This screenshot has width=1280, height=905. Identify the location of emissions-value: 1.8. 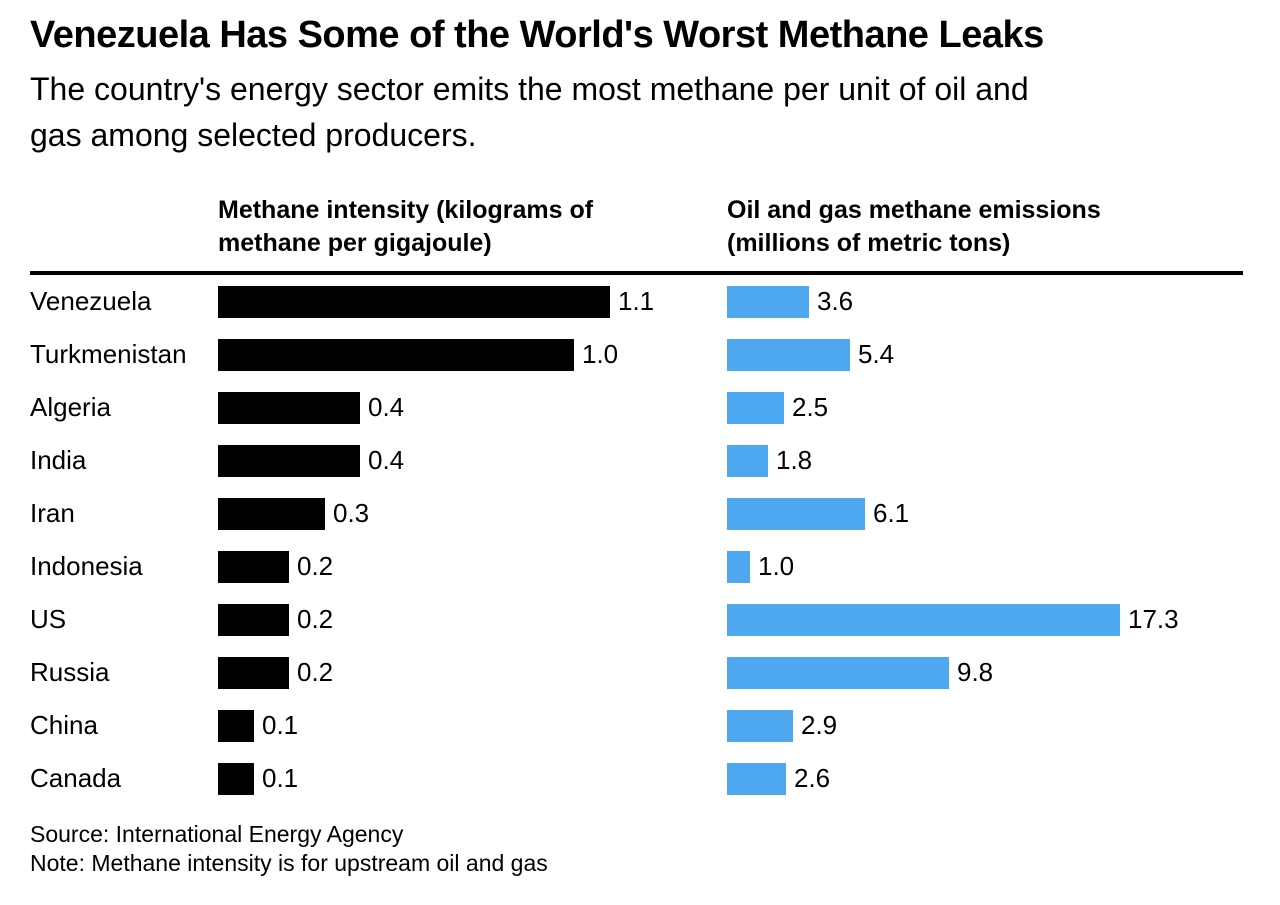
(794, 460).